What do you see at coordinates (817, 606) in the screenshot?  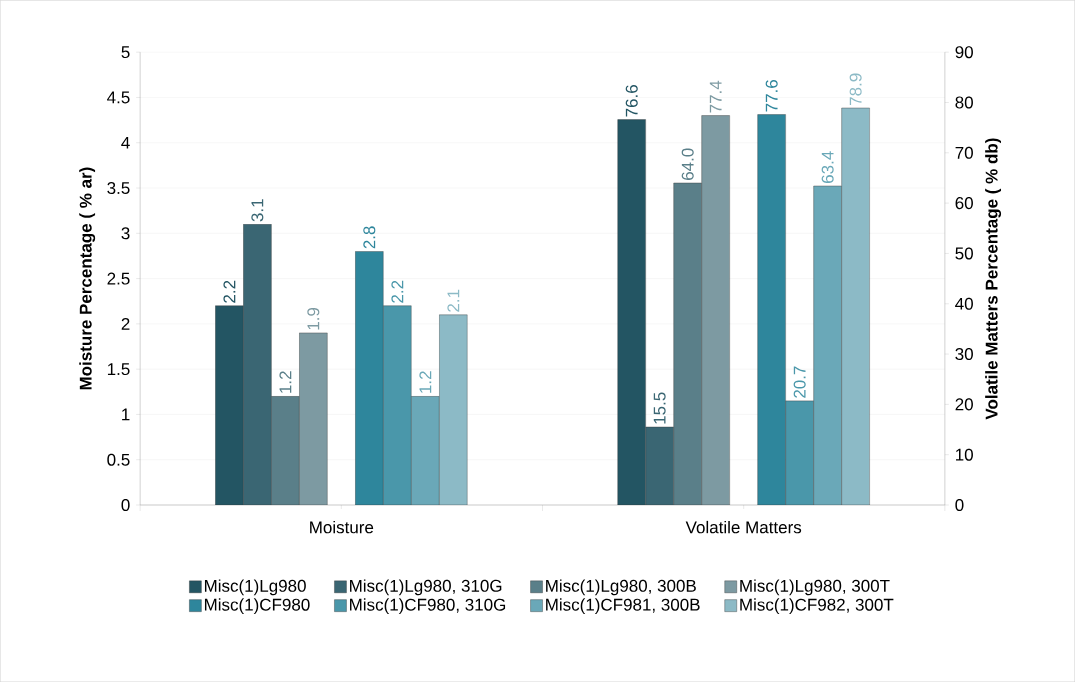 I see `legend-label: Misc(1)CF982, 300T` at bounding box center [817, 606].